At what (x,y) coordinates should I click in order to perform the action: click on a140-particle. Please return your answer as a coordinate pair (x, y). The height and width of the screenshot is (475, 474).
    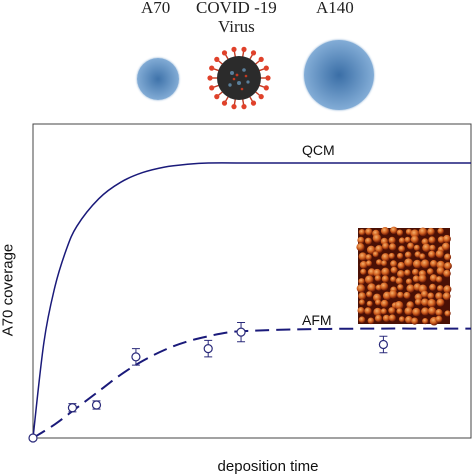
    Looking at the image, I should click on (339, 75).